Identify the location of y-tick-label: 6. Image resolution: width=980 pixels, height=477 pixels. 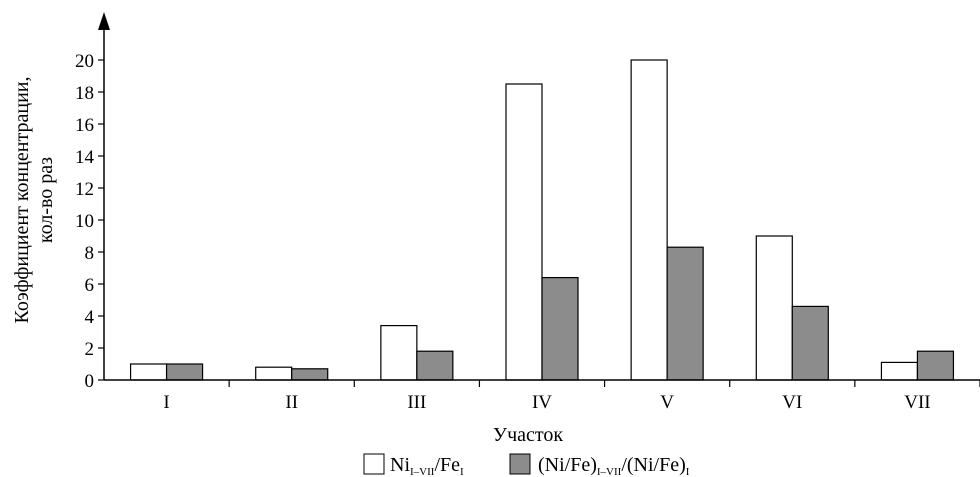
(90, 285).